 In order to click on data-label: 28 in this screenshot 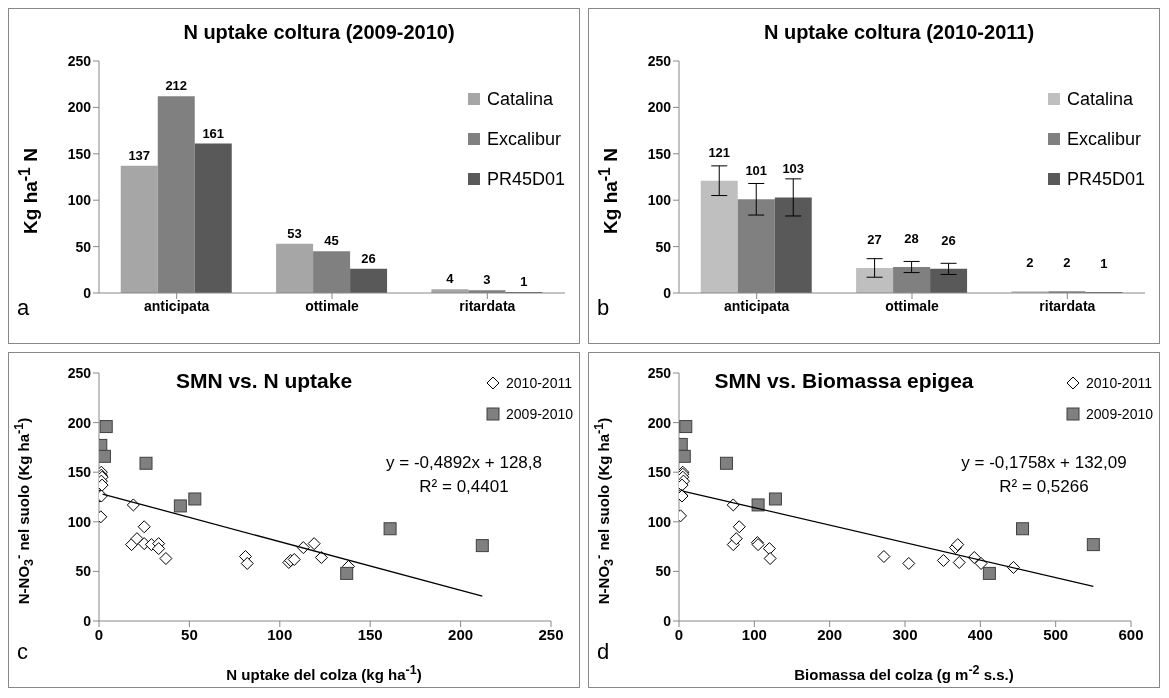, I will do `click(911, 239)`.